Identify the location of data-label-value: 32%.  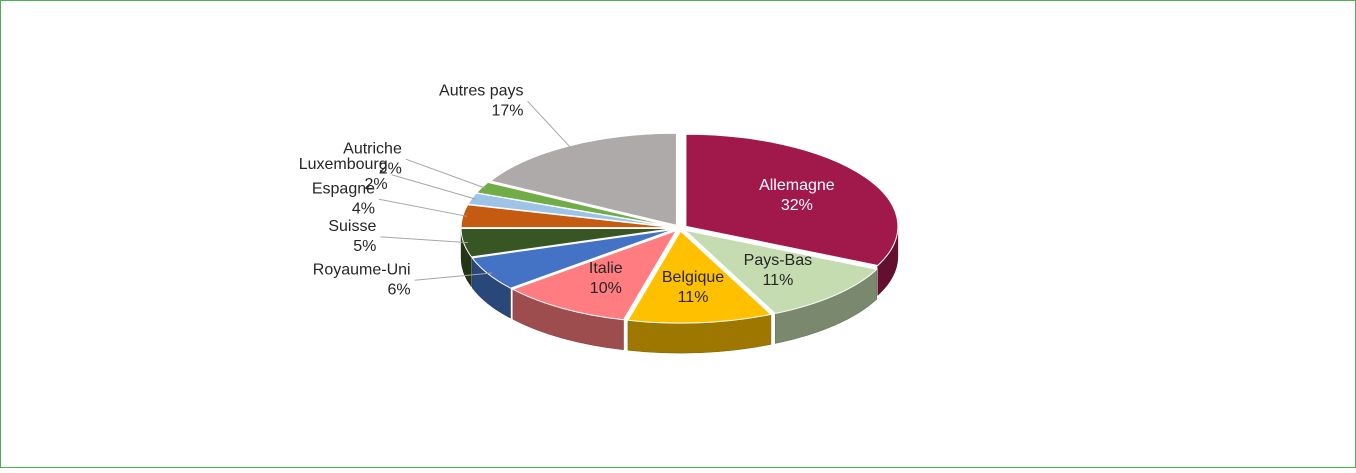
(797, 205).